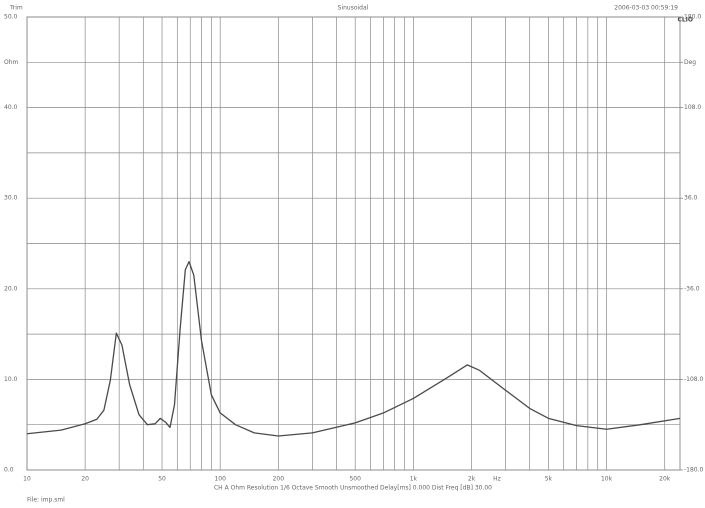  I want to click on x-tick-label: 500, so click(355, 479).